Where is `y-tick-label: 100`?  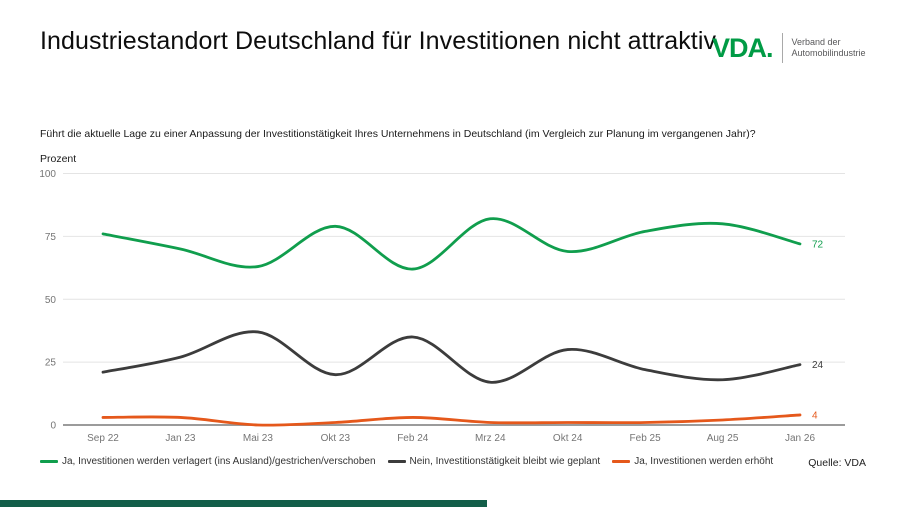
y-tick-label: 100 is located at coordinates (47, 174).